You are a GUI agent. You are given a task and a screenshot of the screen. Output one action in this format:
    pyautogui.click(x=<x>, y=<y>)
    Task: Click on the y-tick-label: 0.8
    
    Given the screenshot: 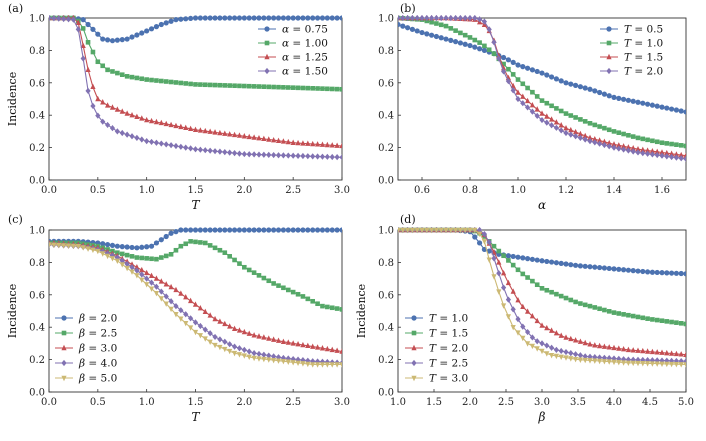 What is the action you would take?
    pyautogui.click(x=37, y=263)
    